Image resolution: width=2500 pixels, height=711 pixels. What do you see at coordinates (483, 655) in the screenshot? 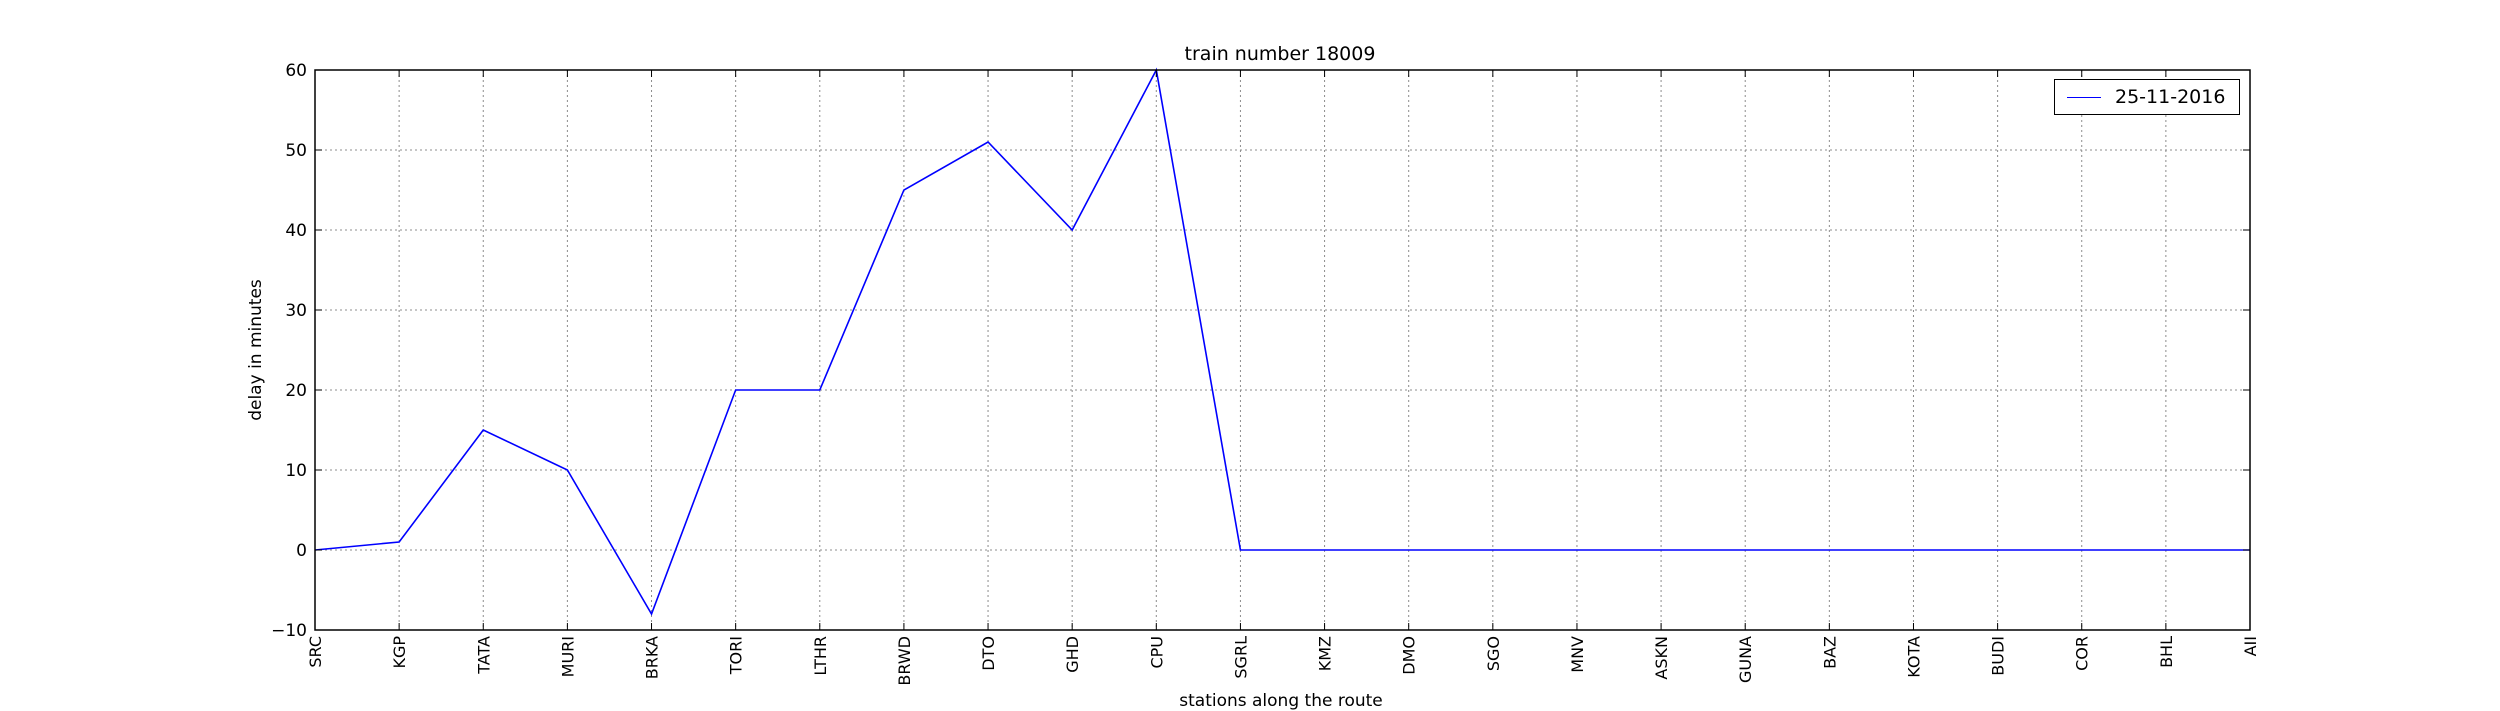
I see `x-tick-label: TATA` at bounding box center [483, 655].